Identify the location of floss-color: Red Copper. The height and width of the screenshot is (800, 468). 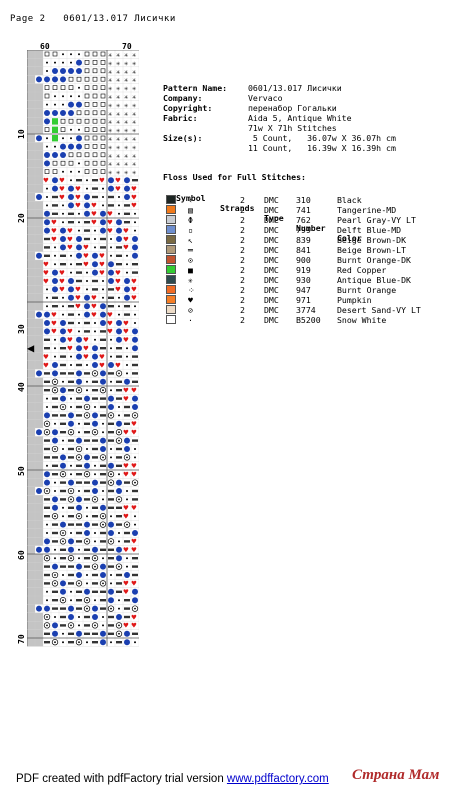
(362, 270).